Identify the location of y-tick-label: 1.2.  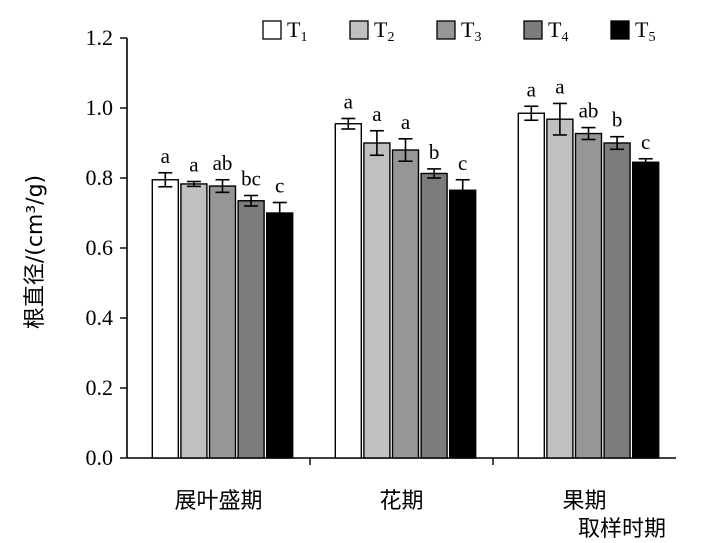
(100, 37).